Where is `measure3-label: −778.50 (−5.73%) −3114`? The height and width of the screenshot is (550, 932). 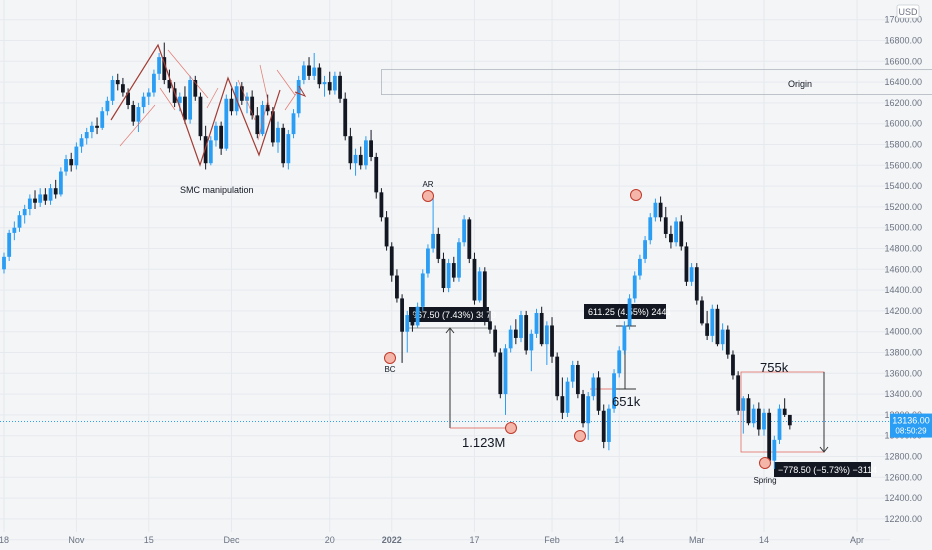
measure3-label: −778.50 (−5.73%) −3114 is located at coordinates (827, 470).